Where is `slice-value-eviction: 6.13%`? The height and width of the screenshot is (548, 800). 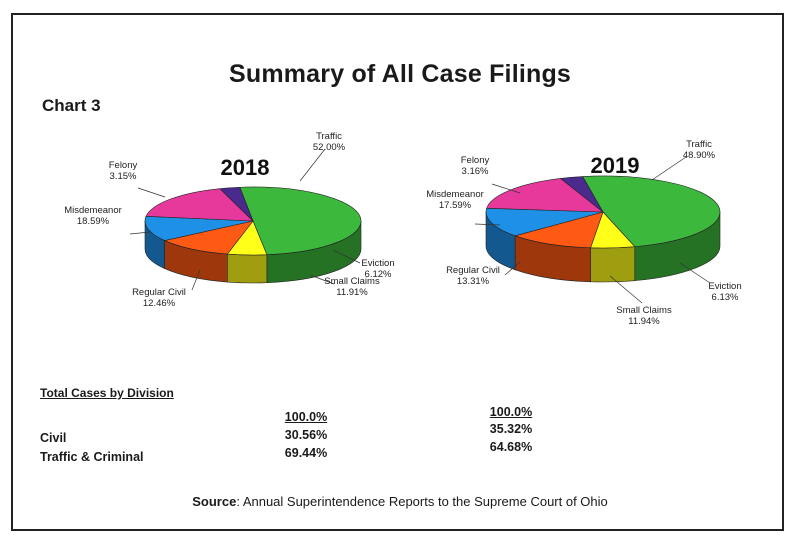 slice-value-eviction: 6.13% is located at coordinates (725, 297).